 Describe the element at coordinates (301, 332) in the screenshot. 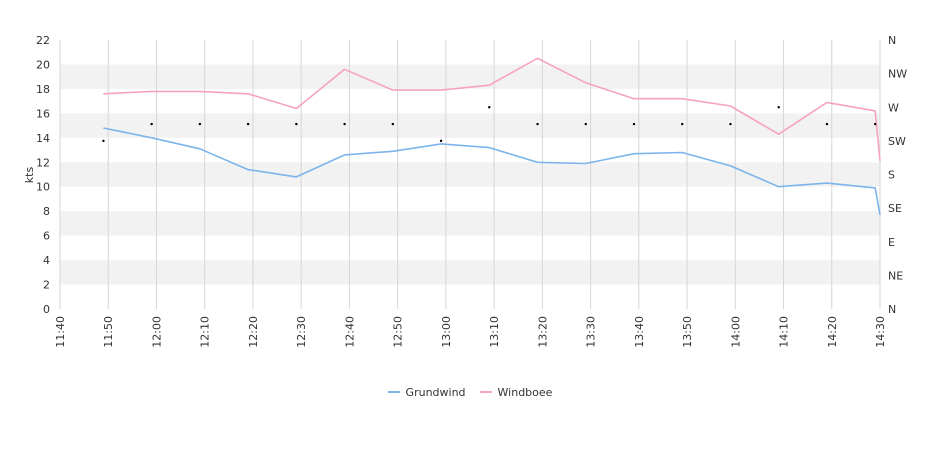

I see `x-tick-label: 12:30` at that location.